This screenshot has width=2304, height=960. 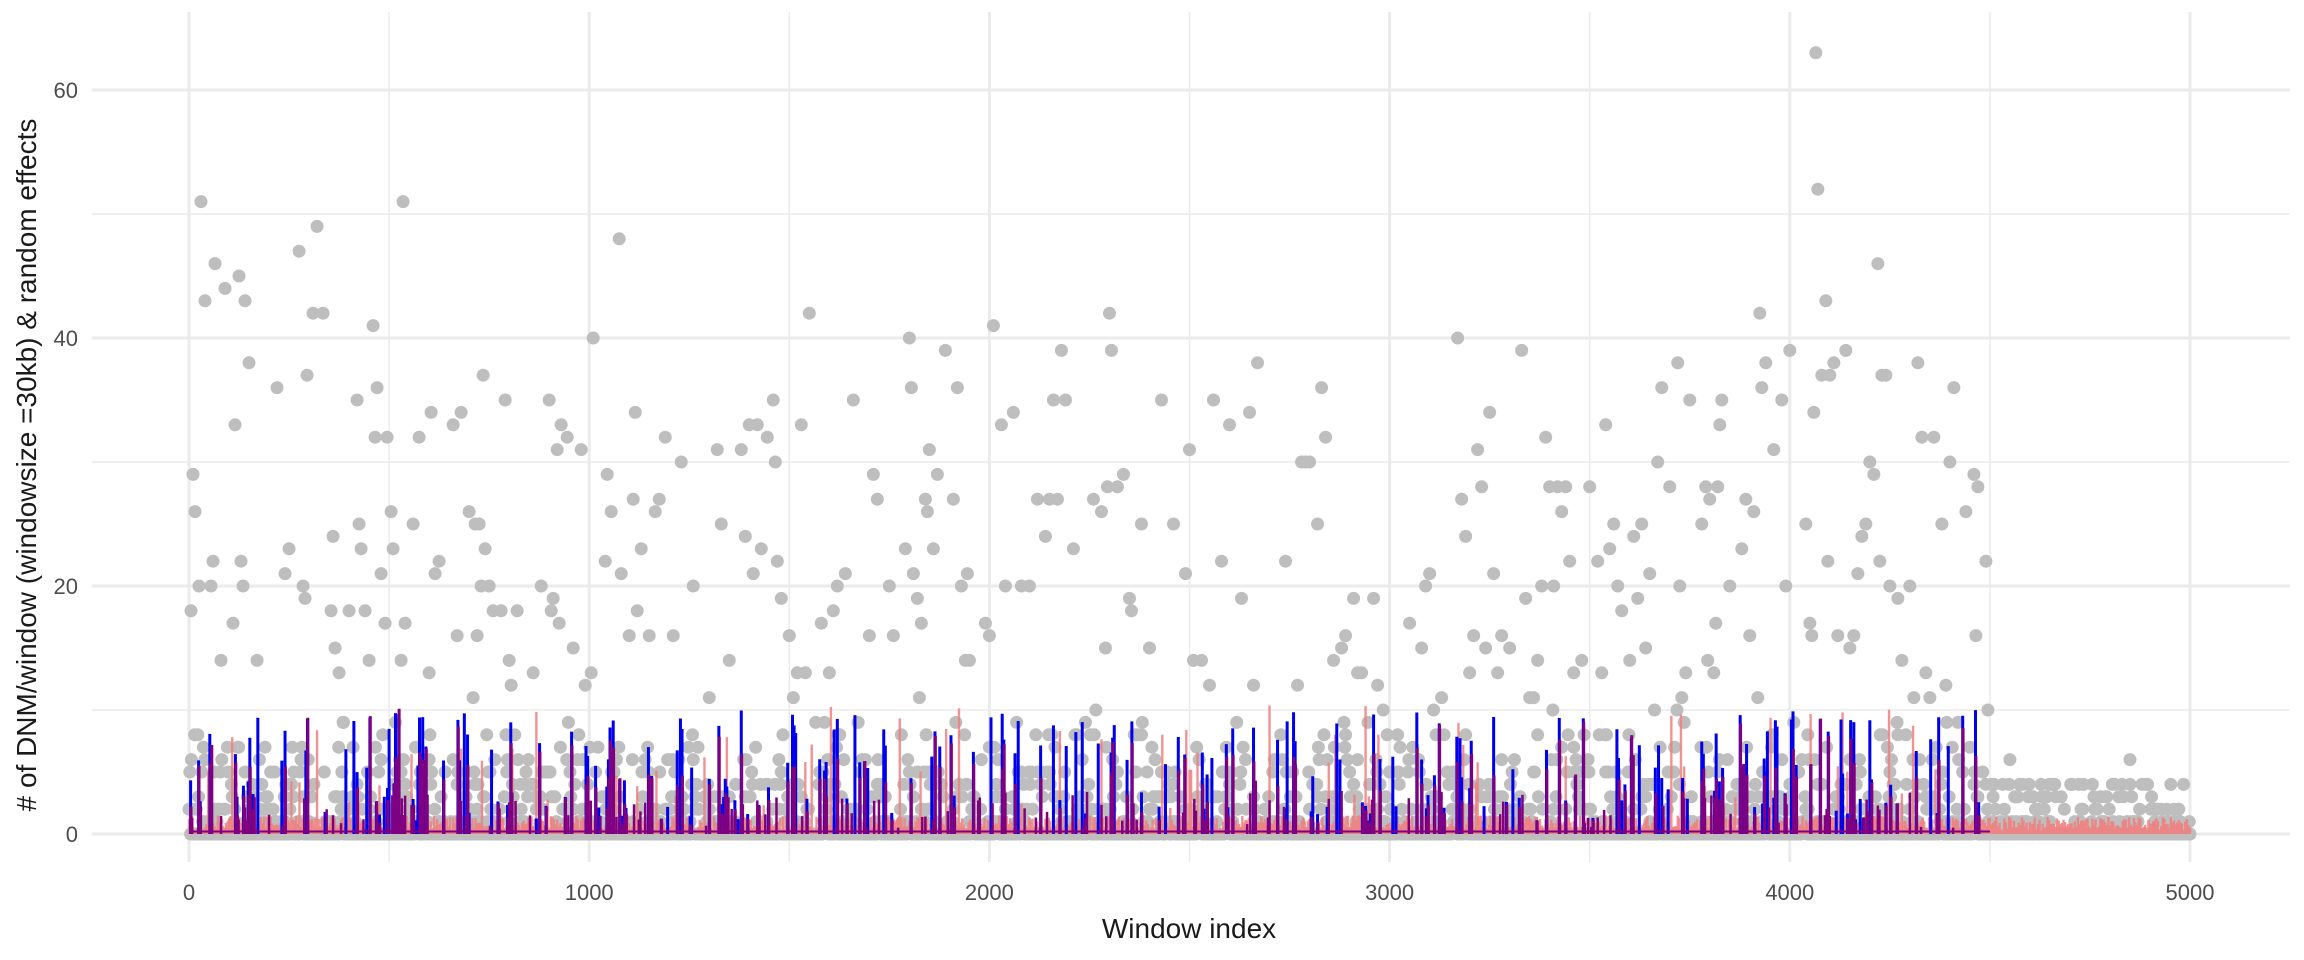 What do you see at coordinates (66, 338) in the screenshot?
I see `y-tick-label: 40` at bounding box center [66, 338].